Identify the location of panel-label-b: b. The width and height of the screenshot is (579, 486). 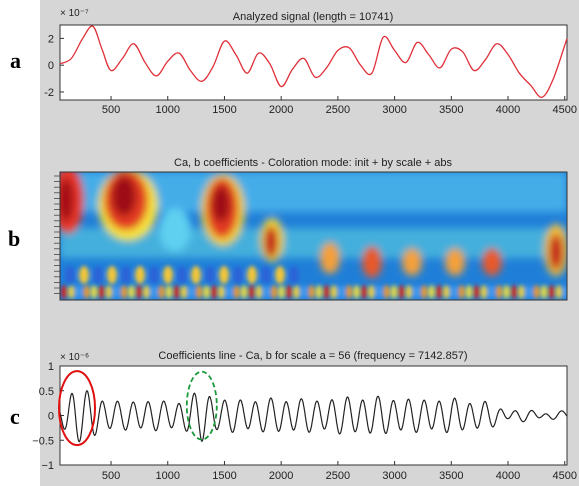
(14, 238).